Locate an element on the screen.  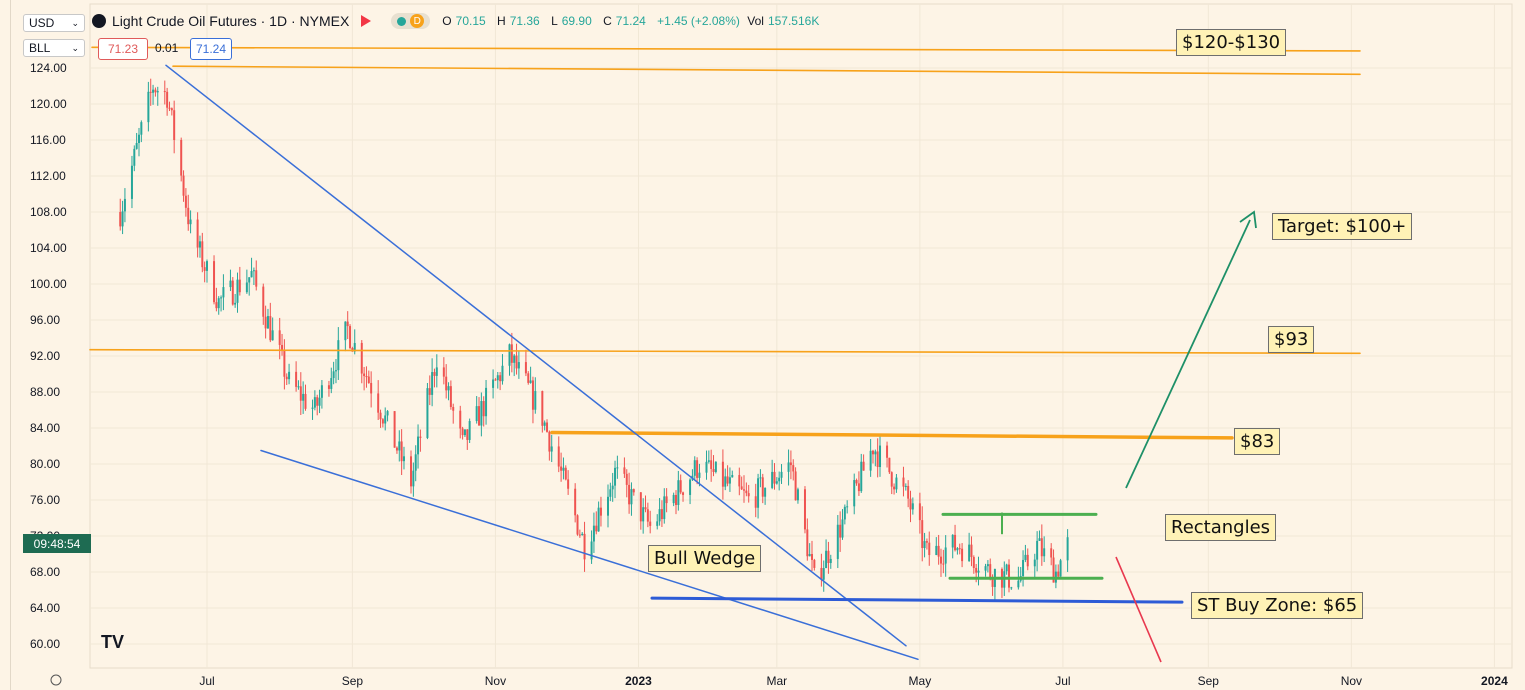
time-axis: Jul Sep Nov 2023 Mar May Jul Sep Nov 2024 is located at coordinates (779, 681).